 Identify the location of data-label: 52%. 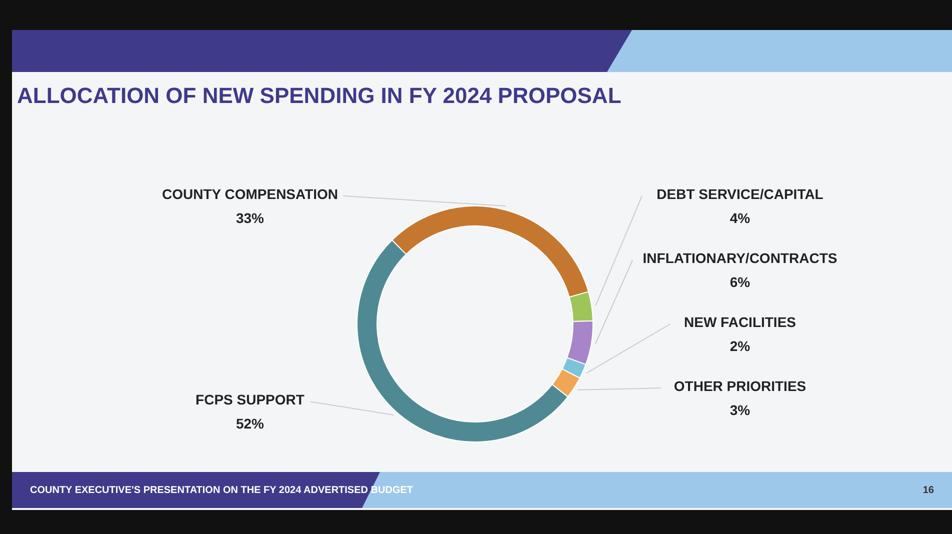
(250, 424).